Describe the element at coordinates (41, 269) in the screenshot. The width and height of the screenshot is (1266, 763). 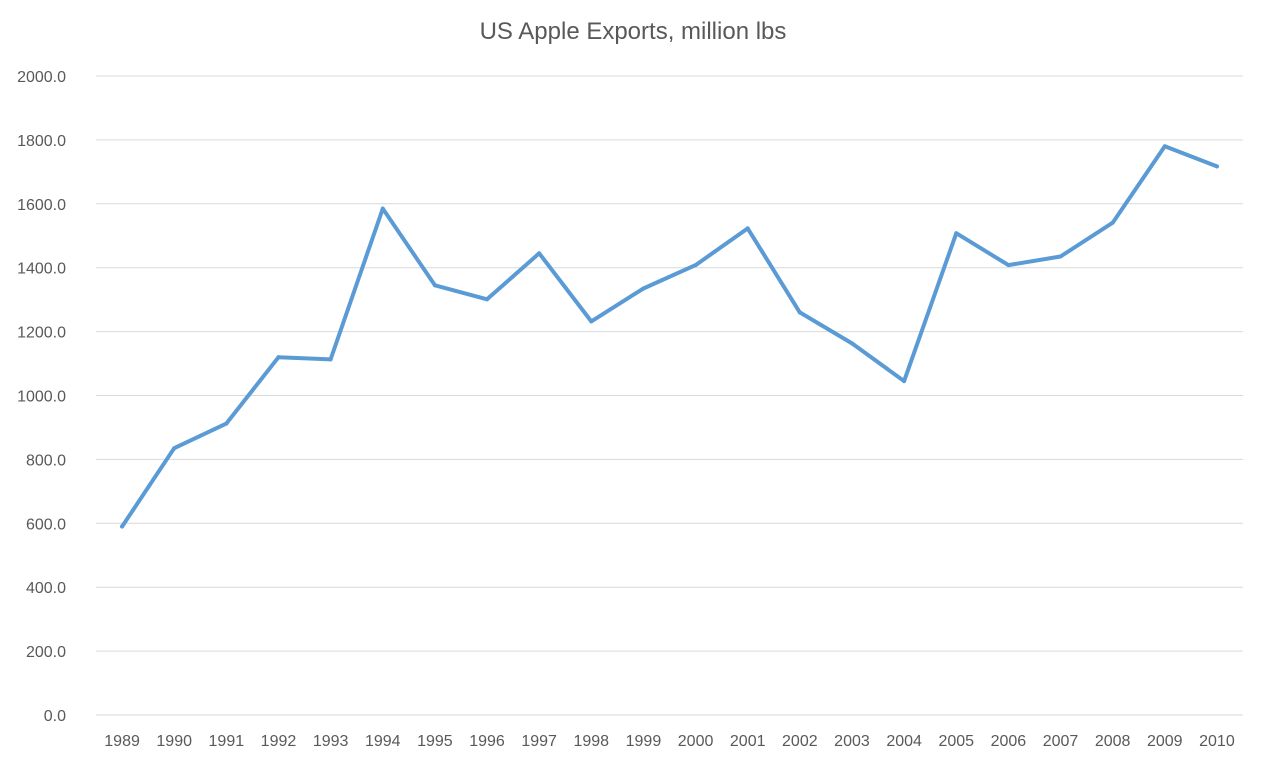
I see `y-tick-label: 1400.0` at that location.